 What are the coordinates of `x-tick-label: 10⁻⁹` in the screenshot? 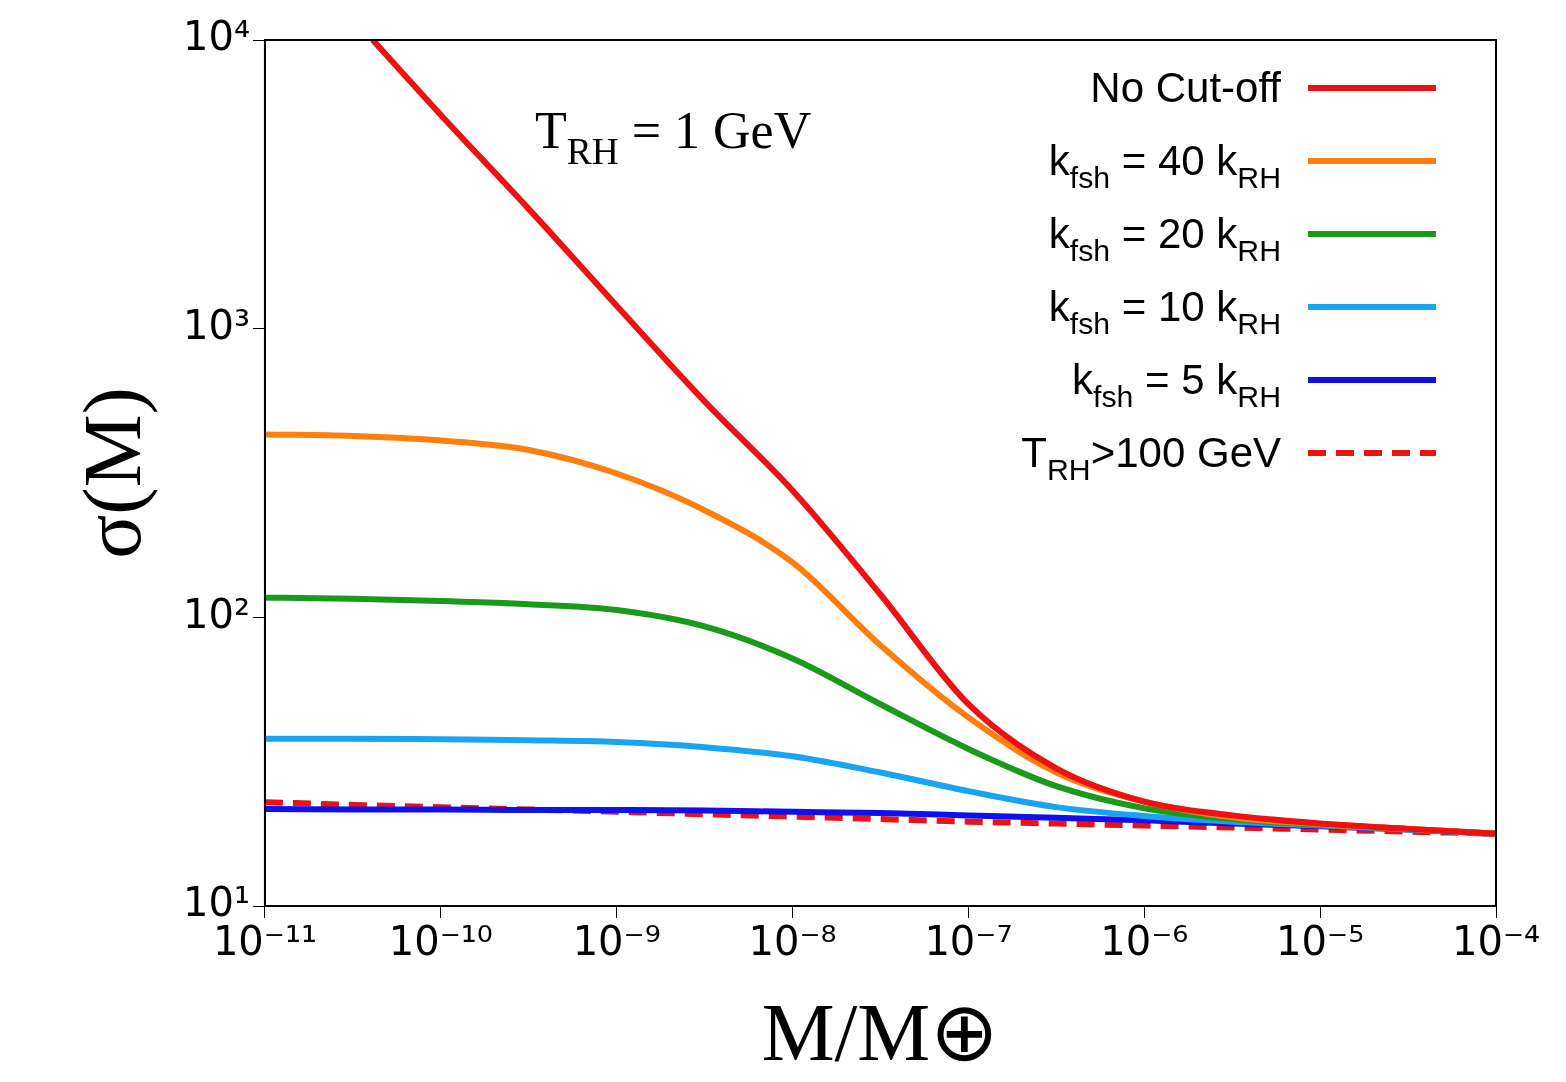 It's located at (616, 941).